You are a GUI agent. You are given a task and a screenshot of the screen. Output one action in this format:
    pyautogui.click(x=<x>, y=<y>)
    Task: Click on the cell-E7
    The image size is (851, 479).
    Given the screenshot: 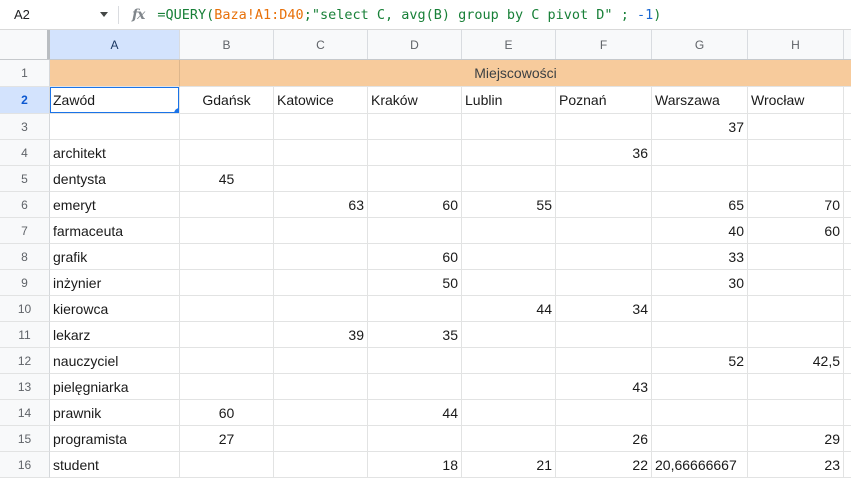 What is the action you would take?
    pyautogui.click(x=509, y=231)
    